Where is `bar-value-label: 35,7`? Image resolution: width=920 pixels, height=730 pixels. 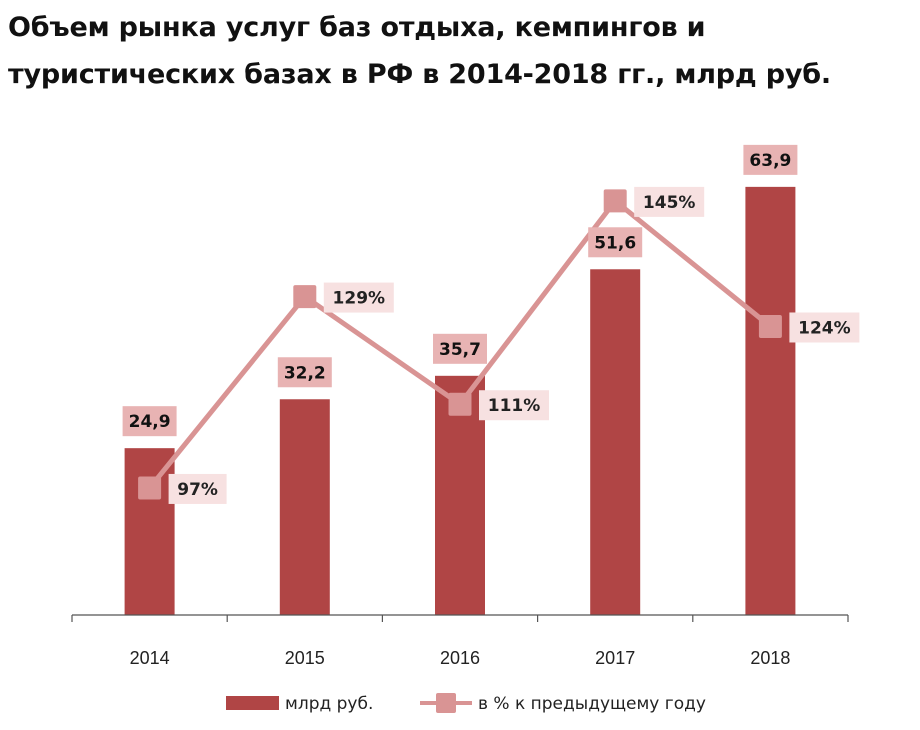
bar-value-label: 35,7 is located at coordinates (460, 350).